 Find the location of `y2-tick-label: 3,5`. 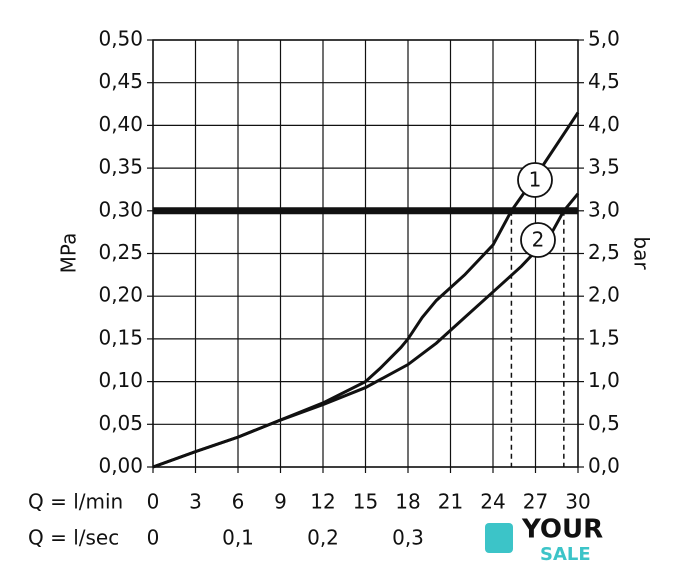

y2-tick-label: 3,5 is located at coordinates (604, 167).